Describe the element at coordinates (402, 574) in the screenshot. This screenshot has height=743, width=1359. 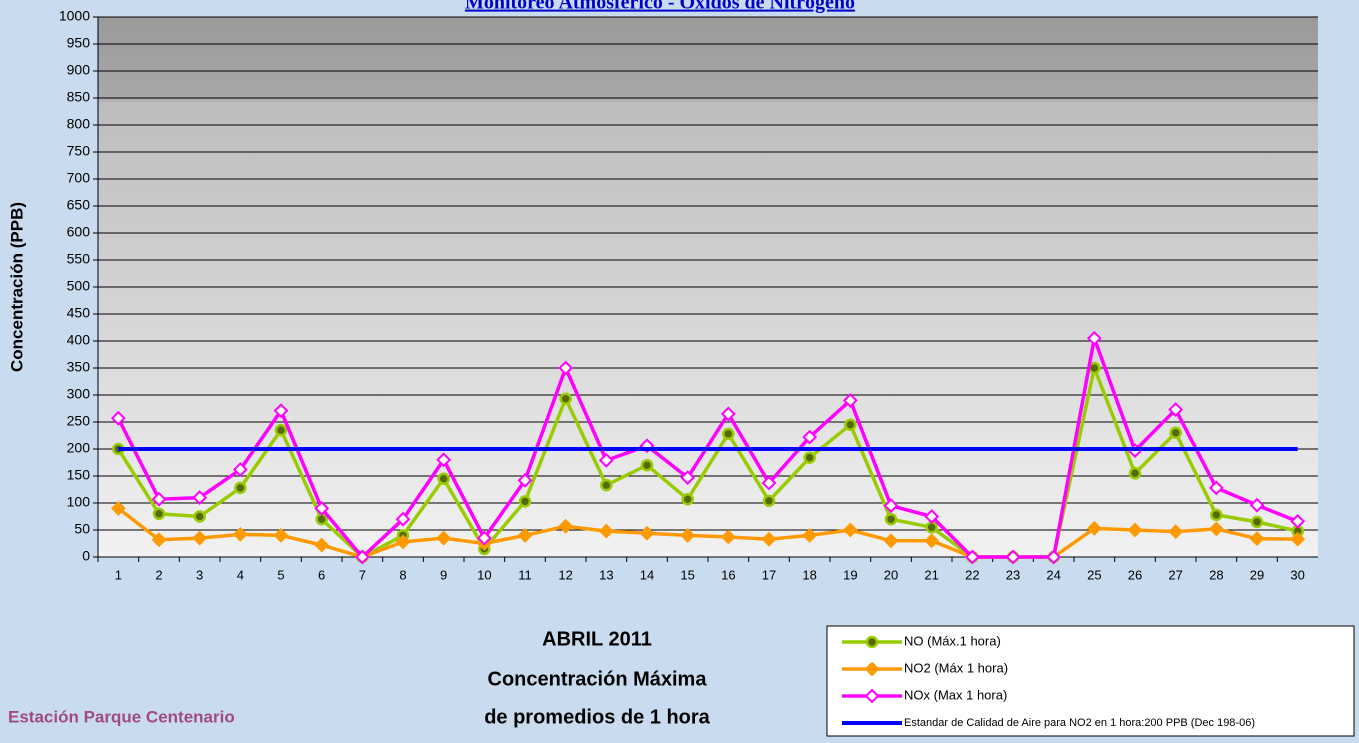
I see `x-tick-label: 8` at that location.